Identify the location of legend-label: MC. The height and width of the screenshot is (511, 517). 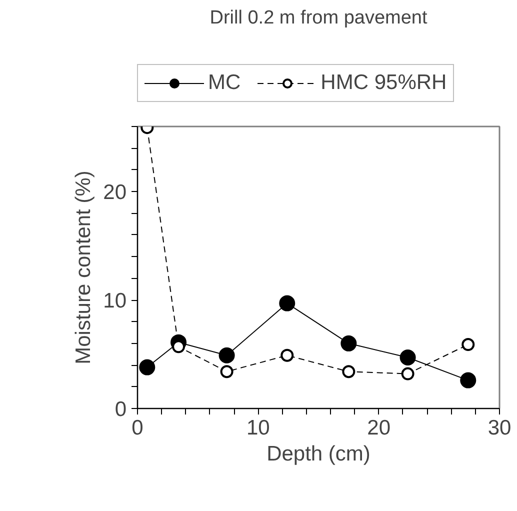
(224, 83).